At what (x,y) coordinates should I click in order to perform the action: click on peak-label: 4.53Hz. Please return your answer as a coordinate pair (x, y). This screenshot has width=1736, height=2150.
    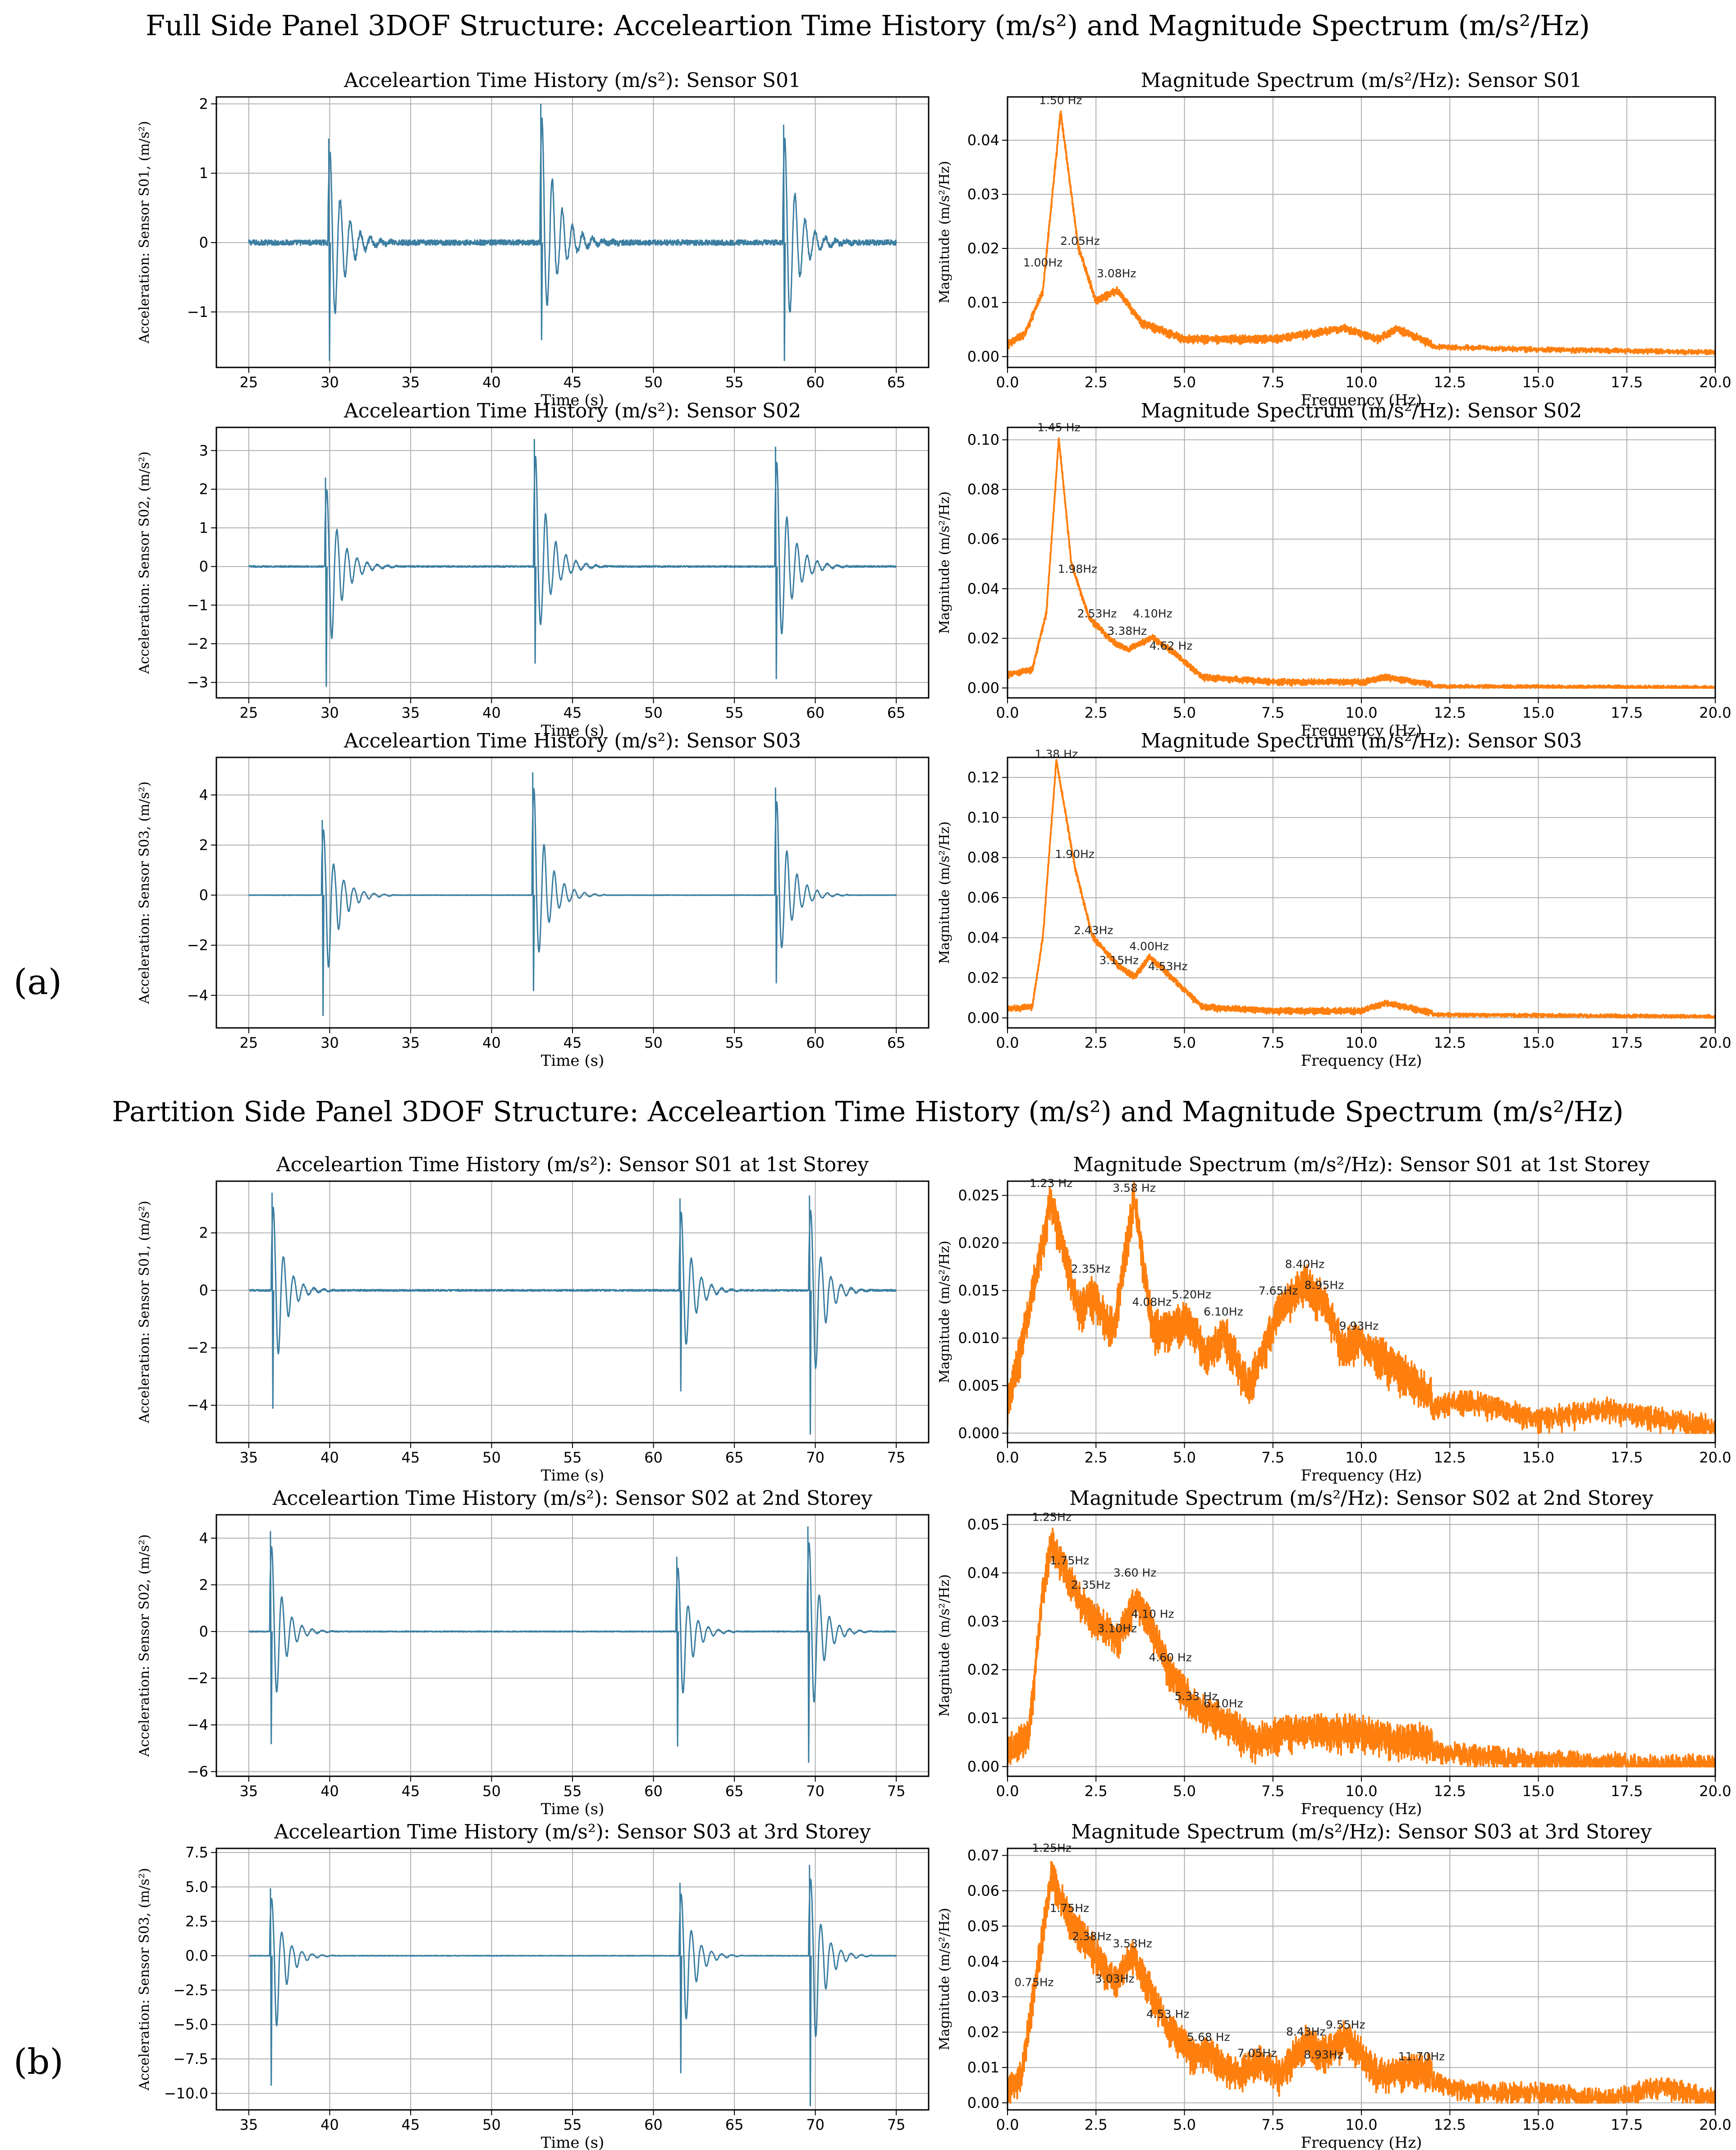
    Looking at the image, I should click on (1168, 966).